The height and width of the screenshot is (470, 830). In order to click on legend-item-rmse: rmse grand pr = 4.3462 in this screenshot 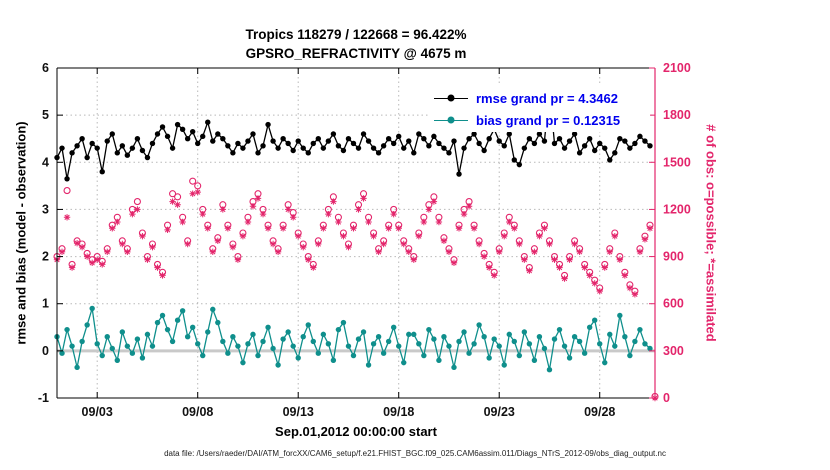, I will do `click(540, 98)`.